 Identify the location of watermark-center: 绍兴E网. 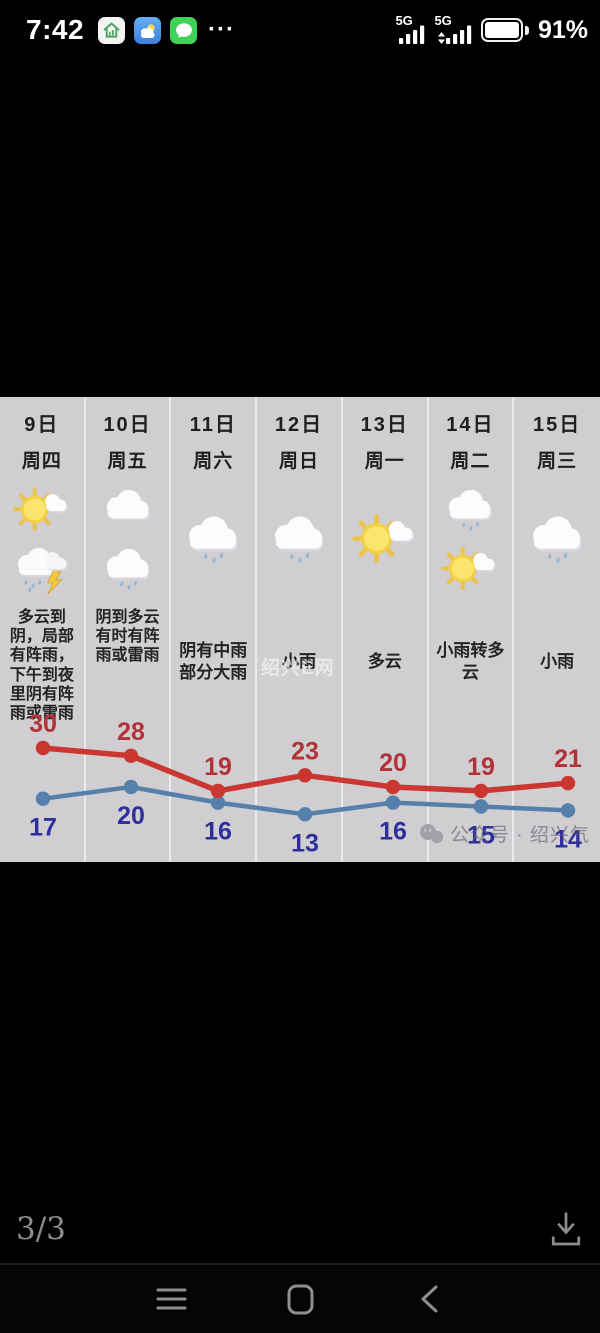
(298, 668).